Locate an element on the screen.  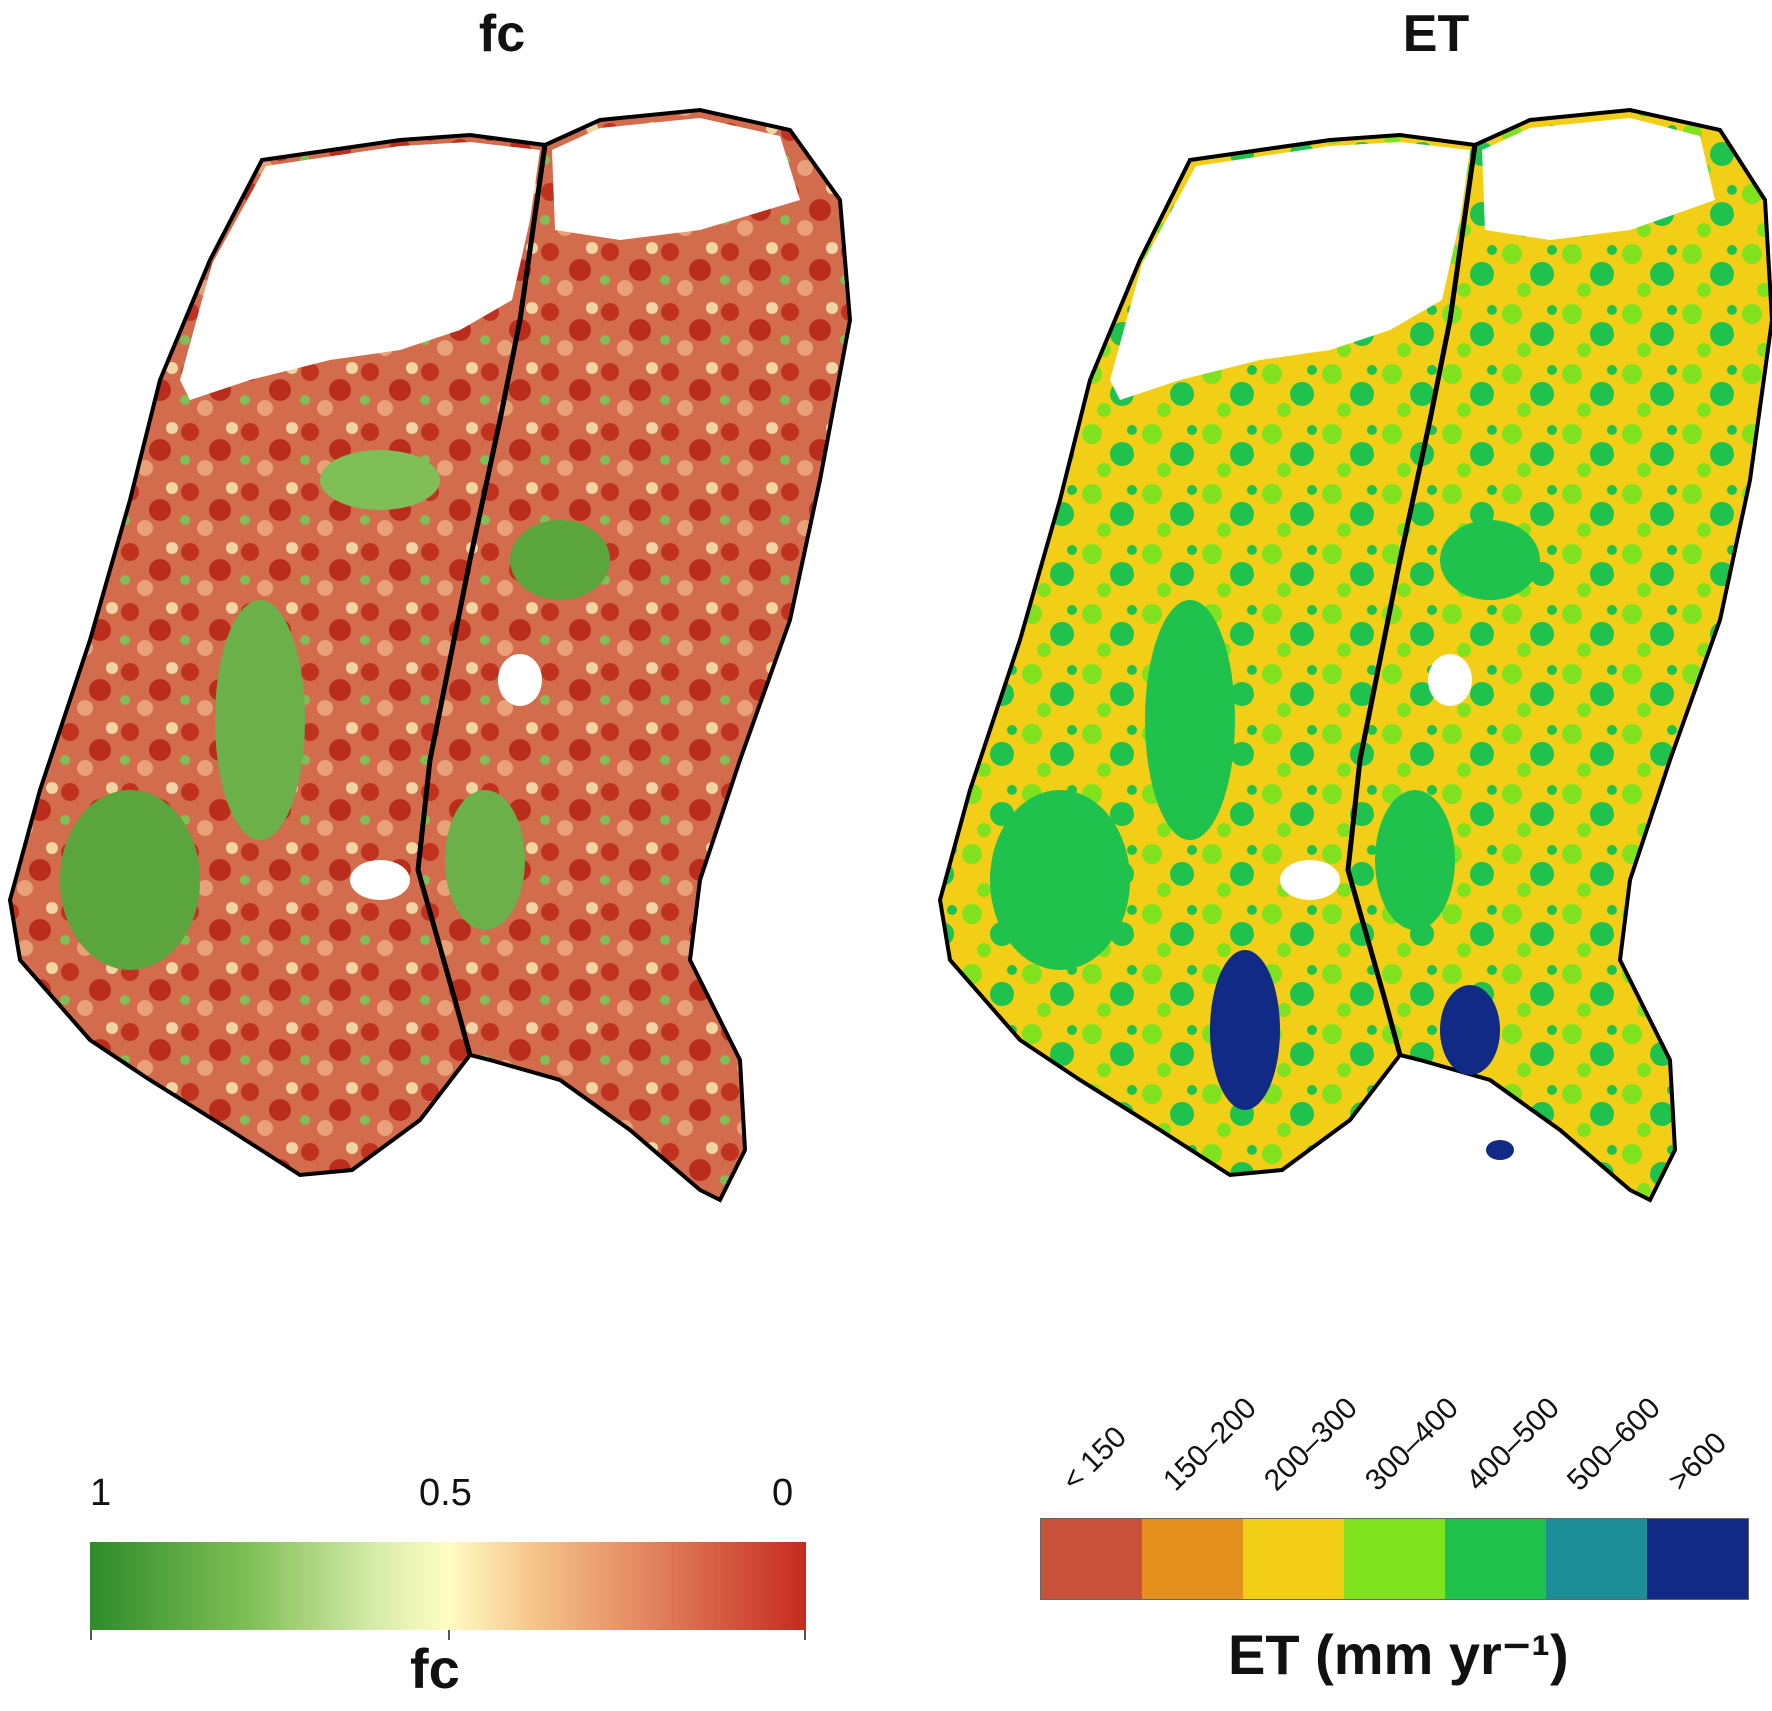
et-panel-title: ET is located at coordinates (1436, 34).